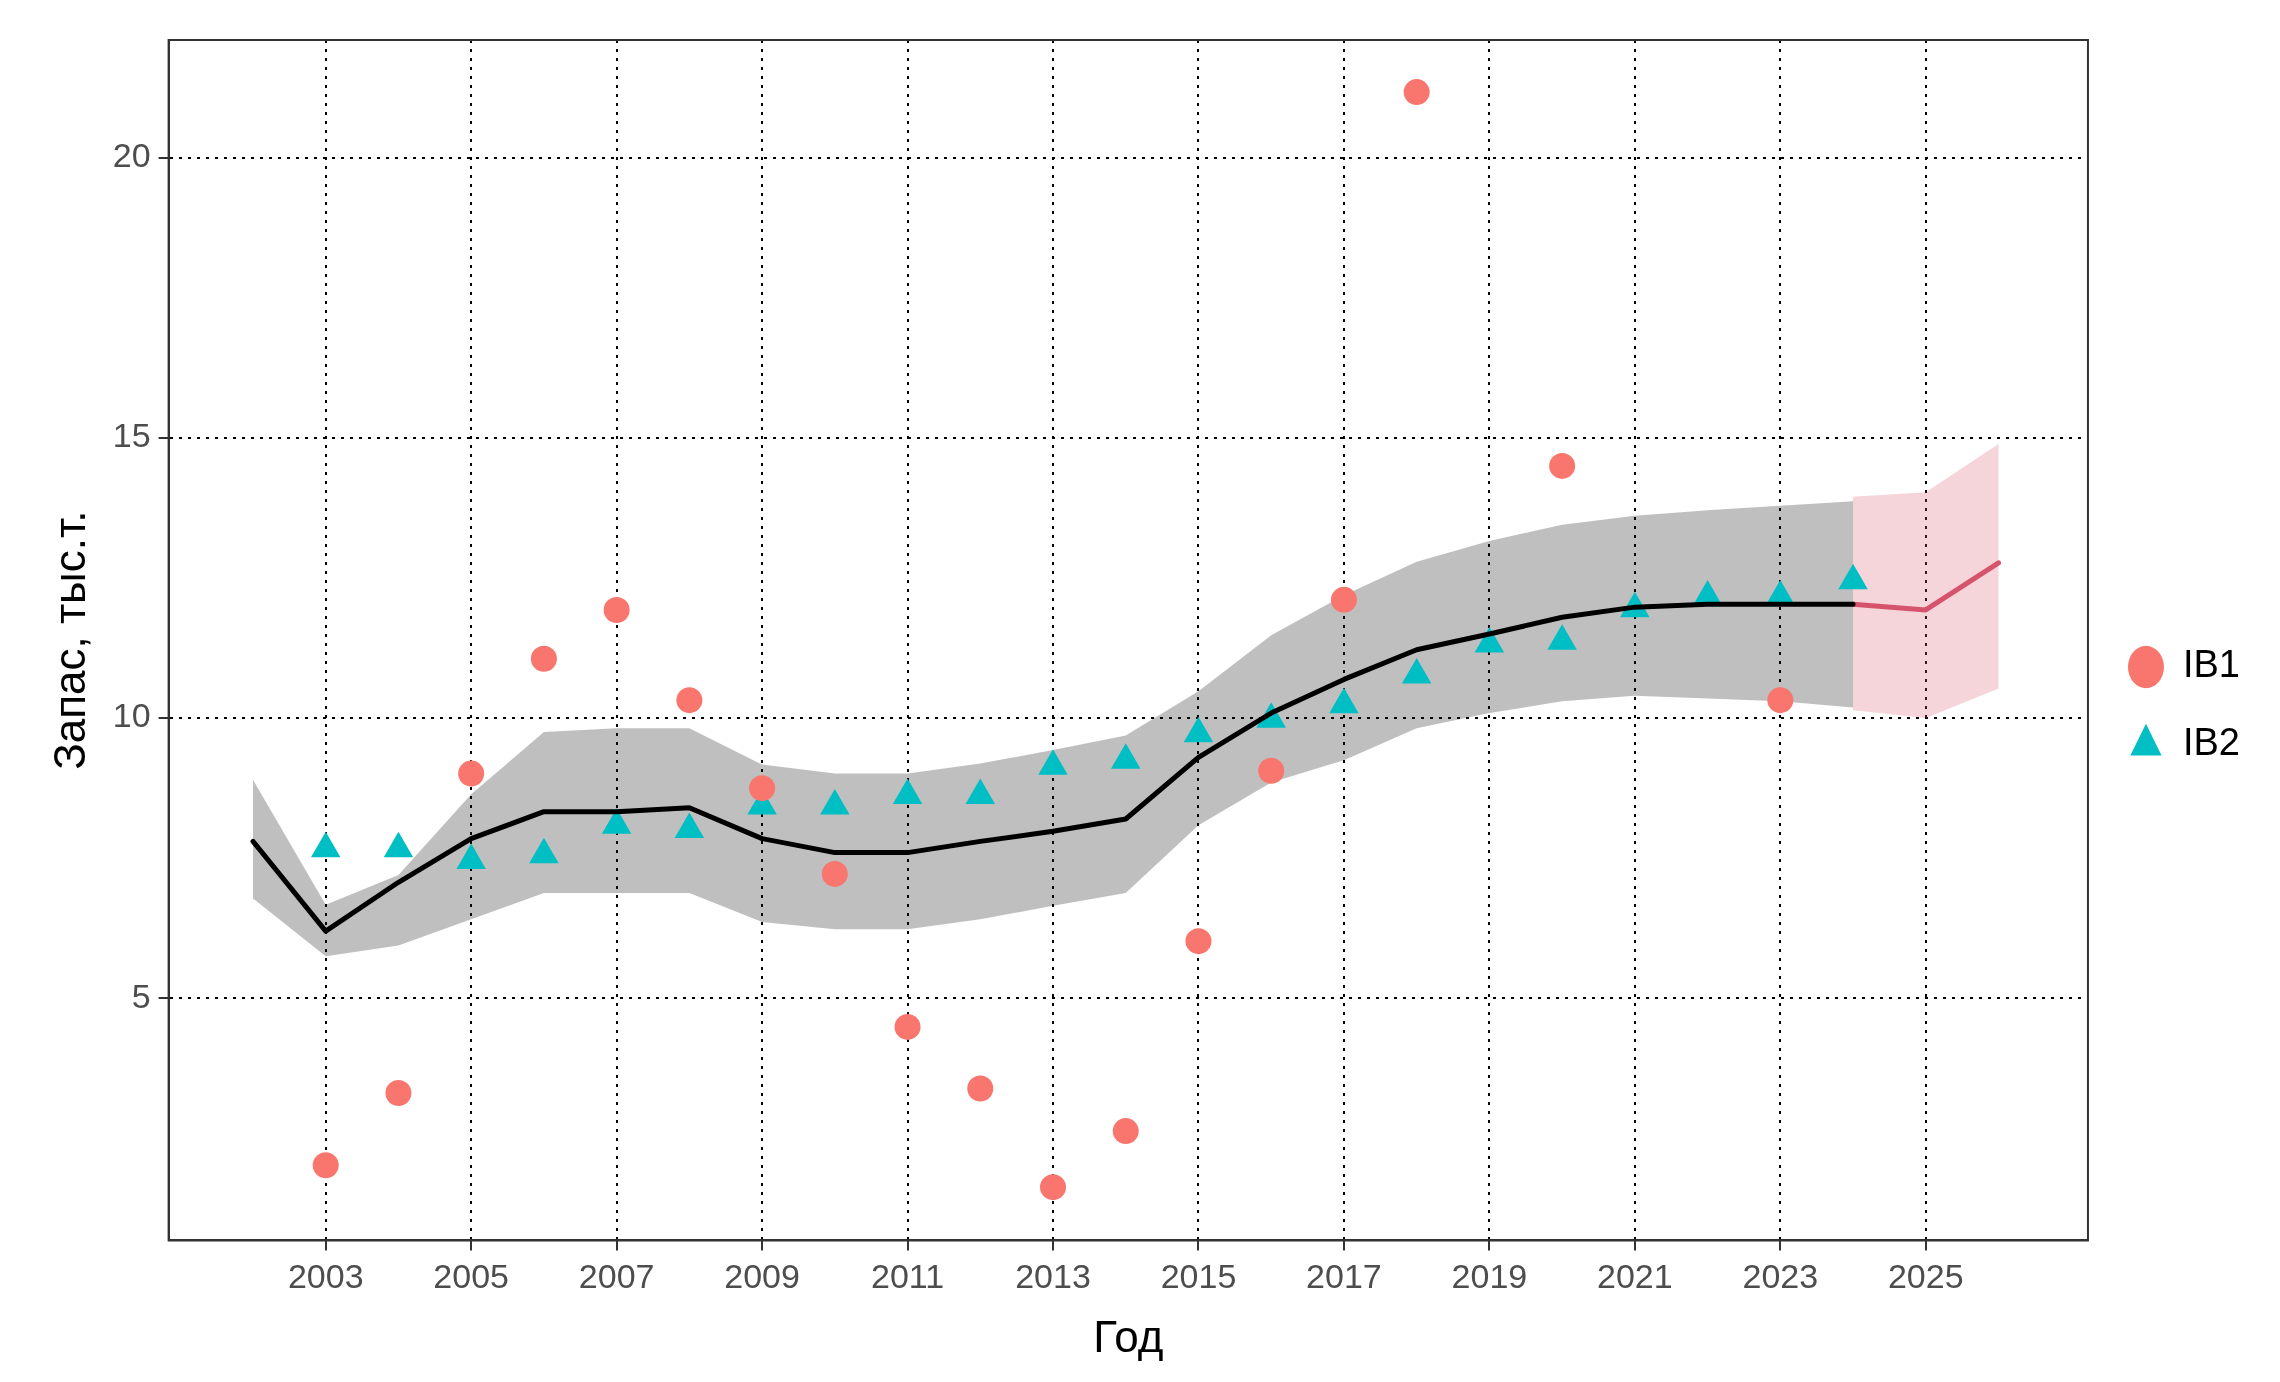 The width and height of the screenshot is (2280, 1382). What do you see at coordinates (907, 1276) in the screenshot?
I see `x-tick-label: 2011` at bounding box center [907, 1276].